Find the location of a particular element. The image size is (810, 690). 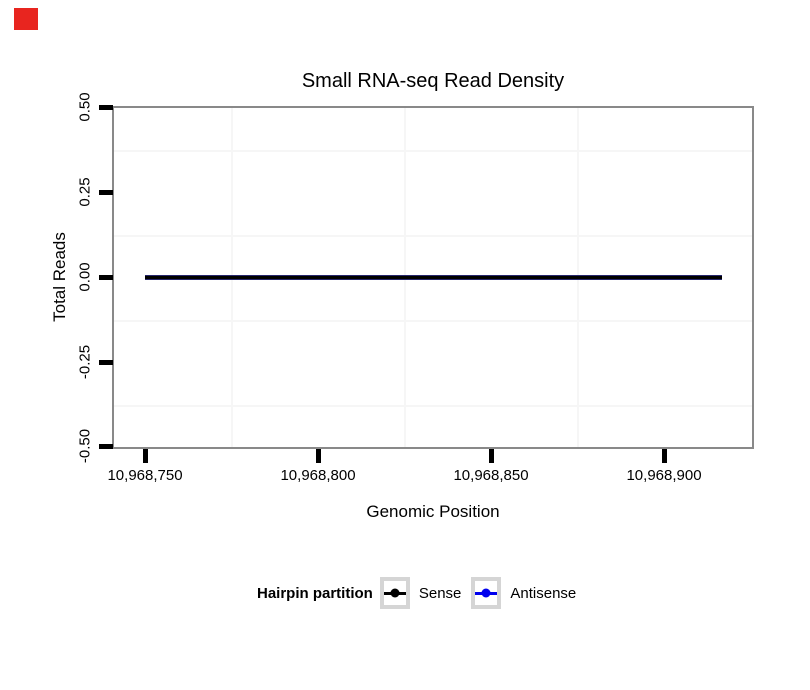

x-tick-label: 10,968,850 is located at coordinates (491, 475).